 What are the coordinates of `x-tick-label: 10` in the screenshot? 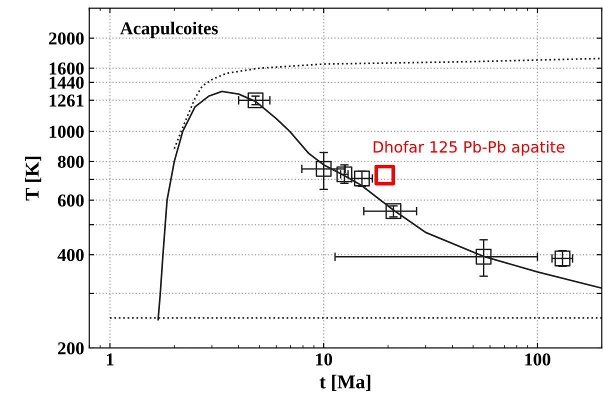 It's located at (324, 359).